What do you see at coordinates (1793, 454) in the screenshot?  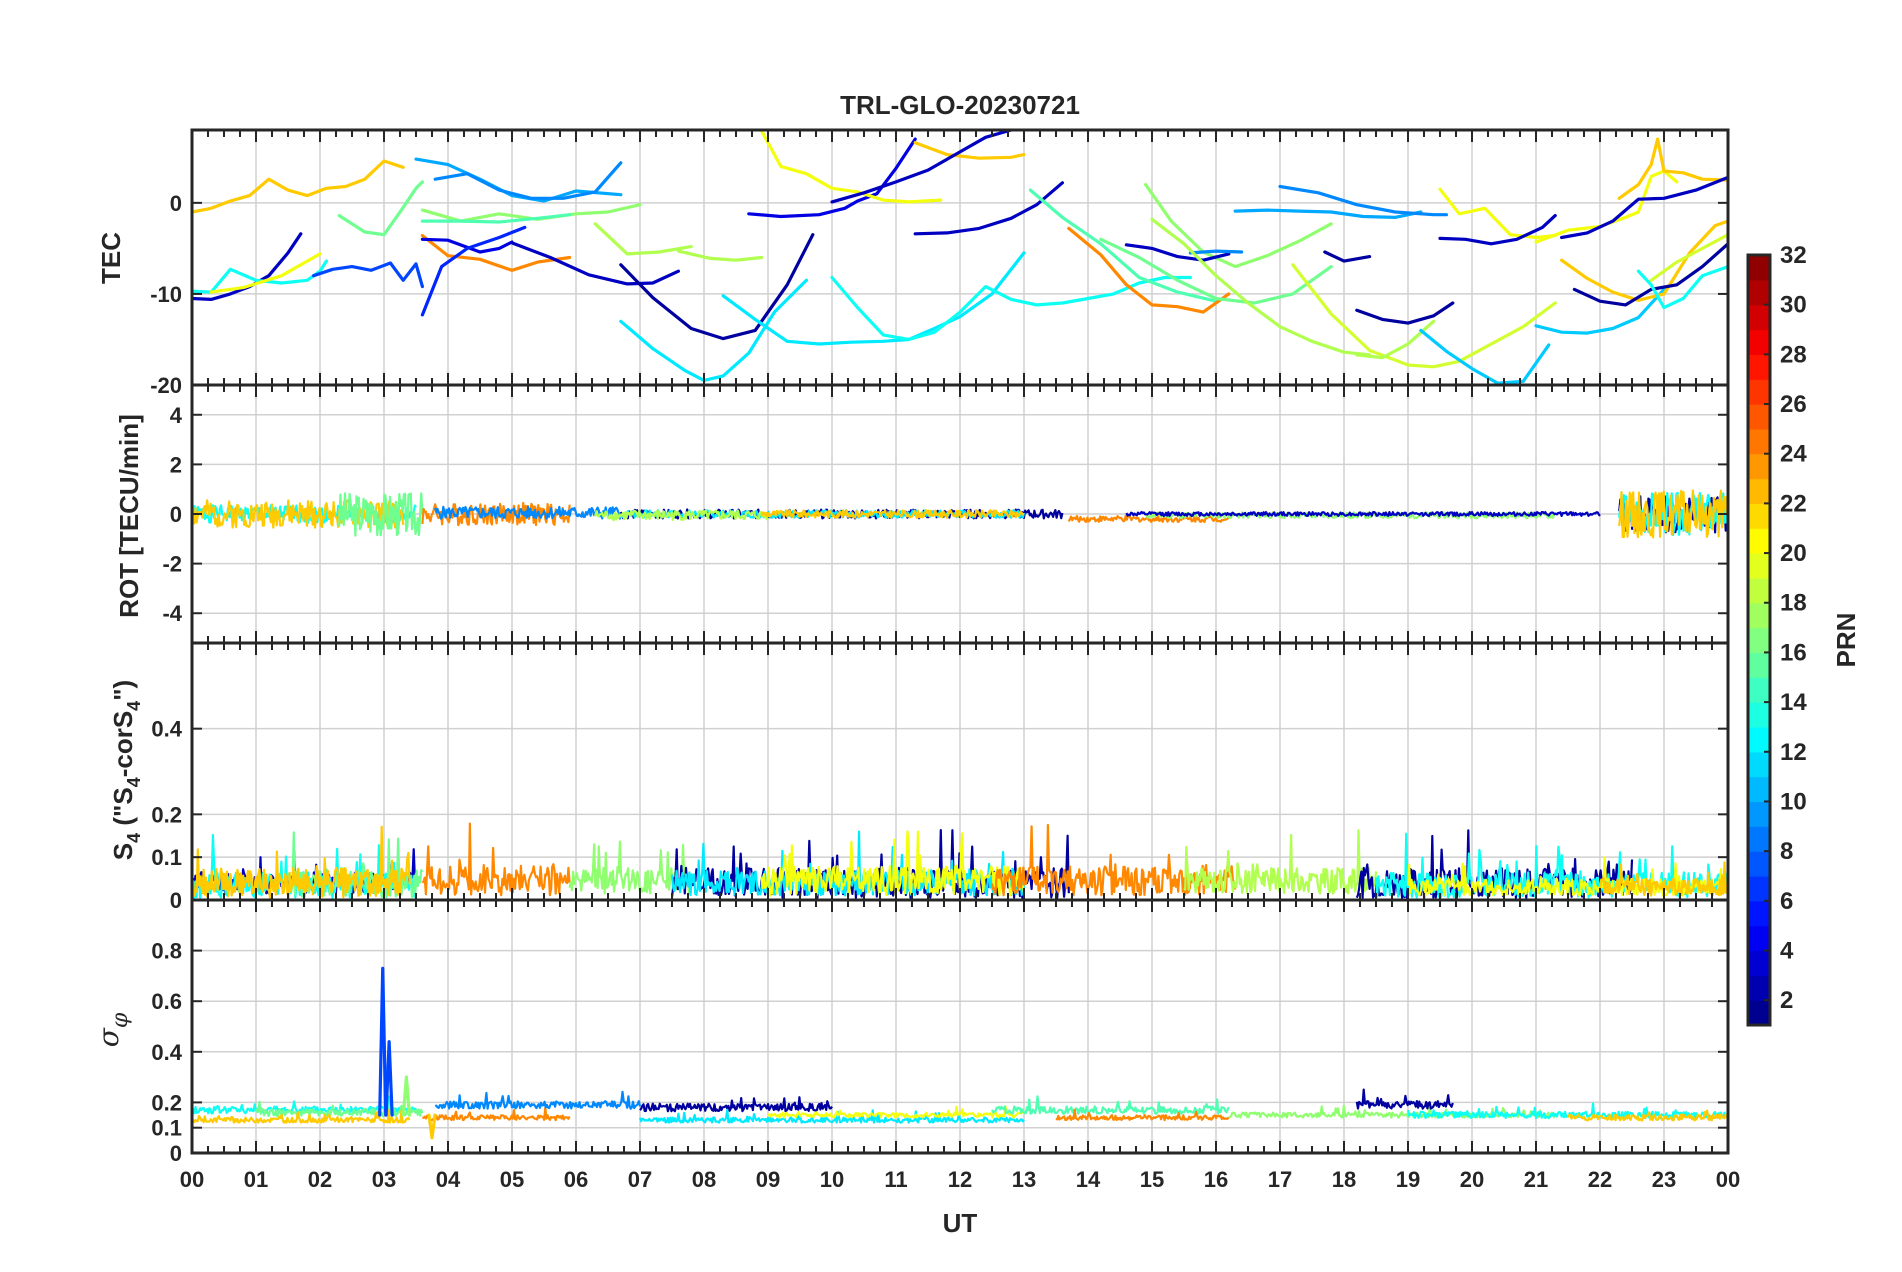 I see `colorbar-tick-label: 24` at bounding box center [1793, 454].